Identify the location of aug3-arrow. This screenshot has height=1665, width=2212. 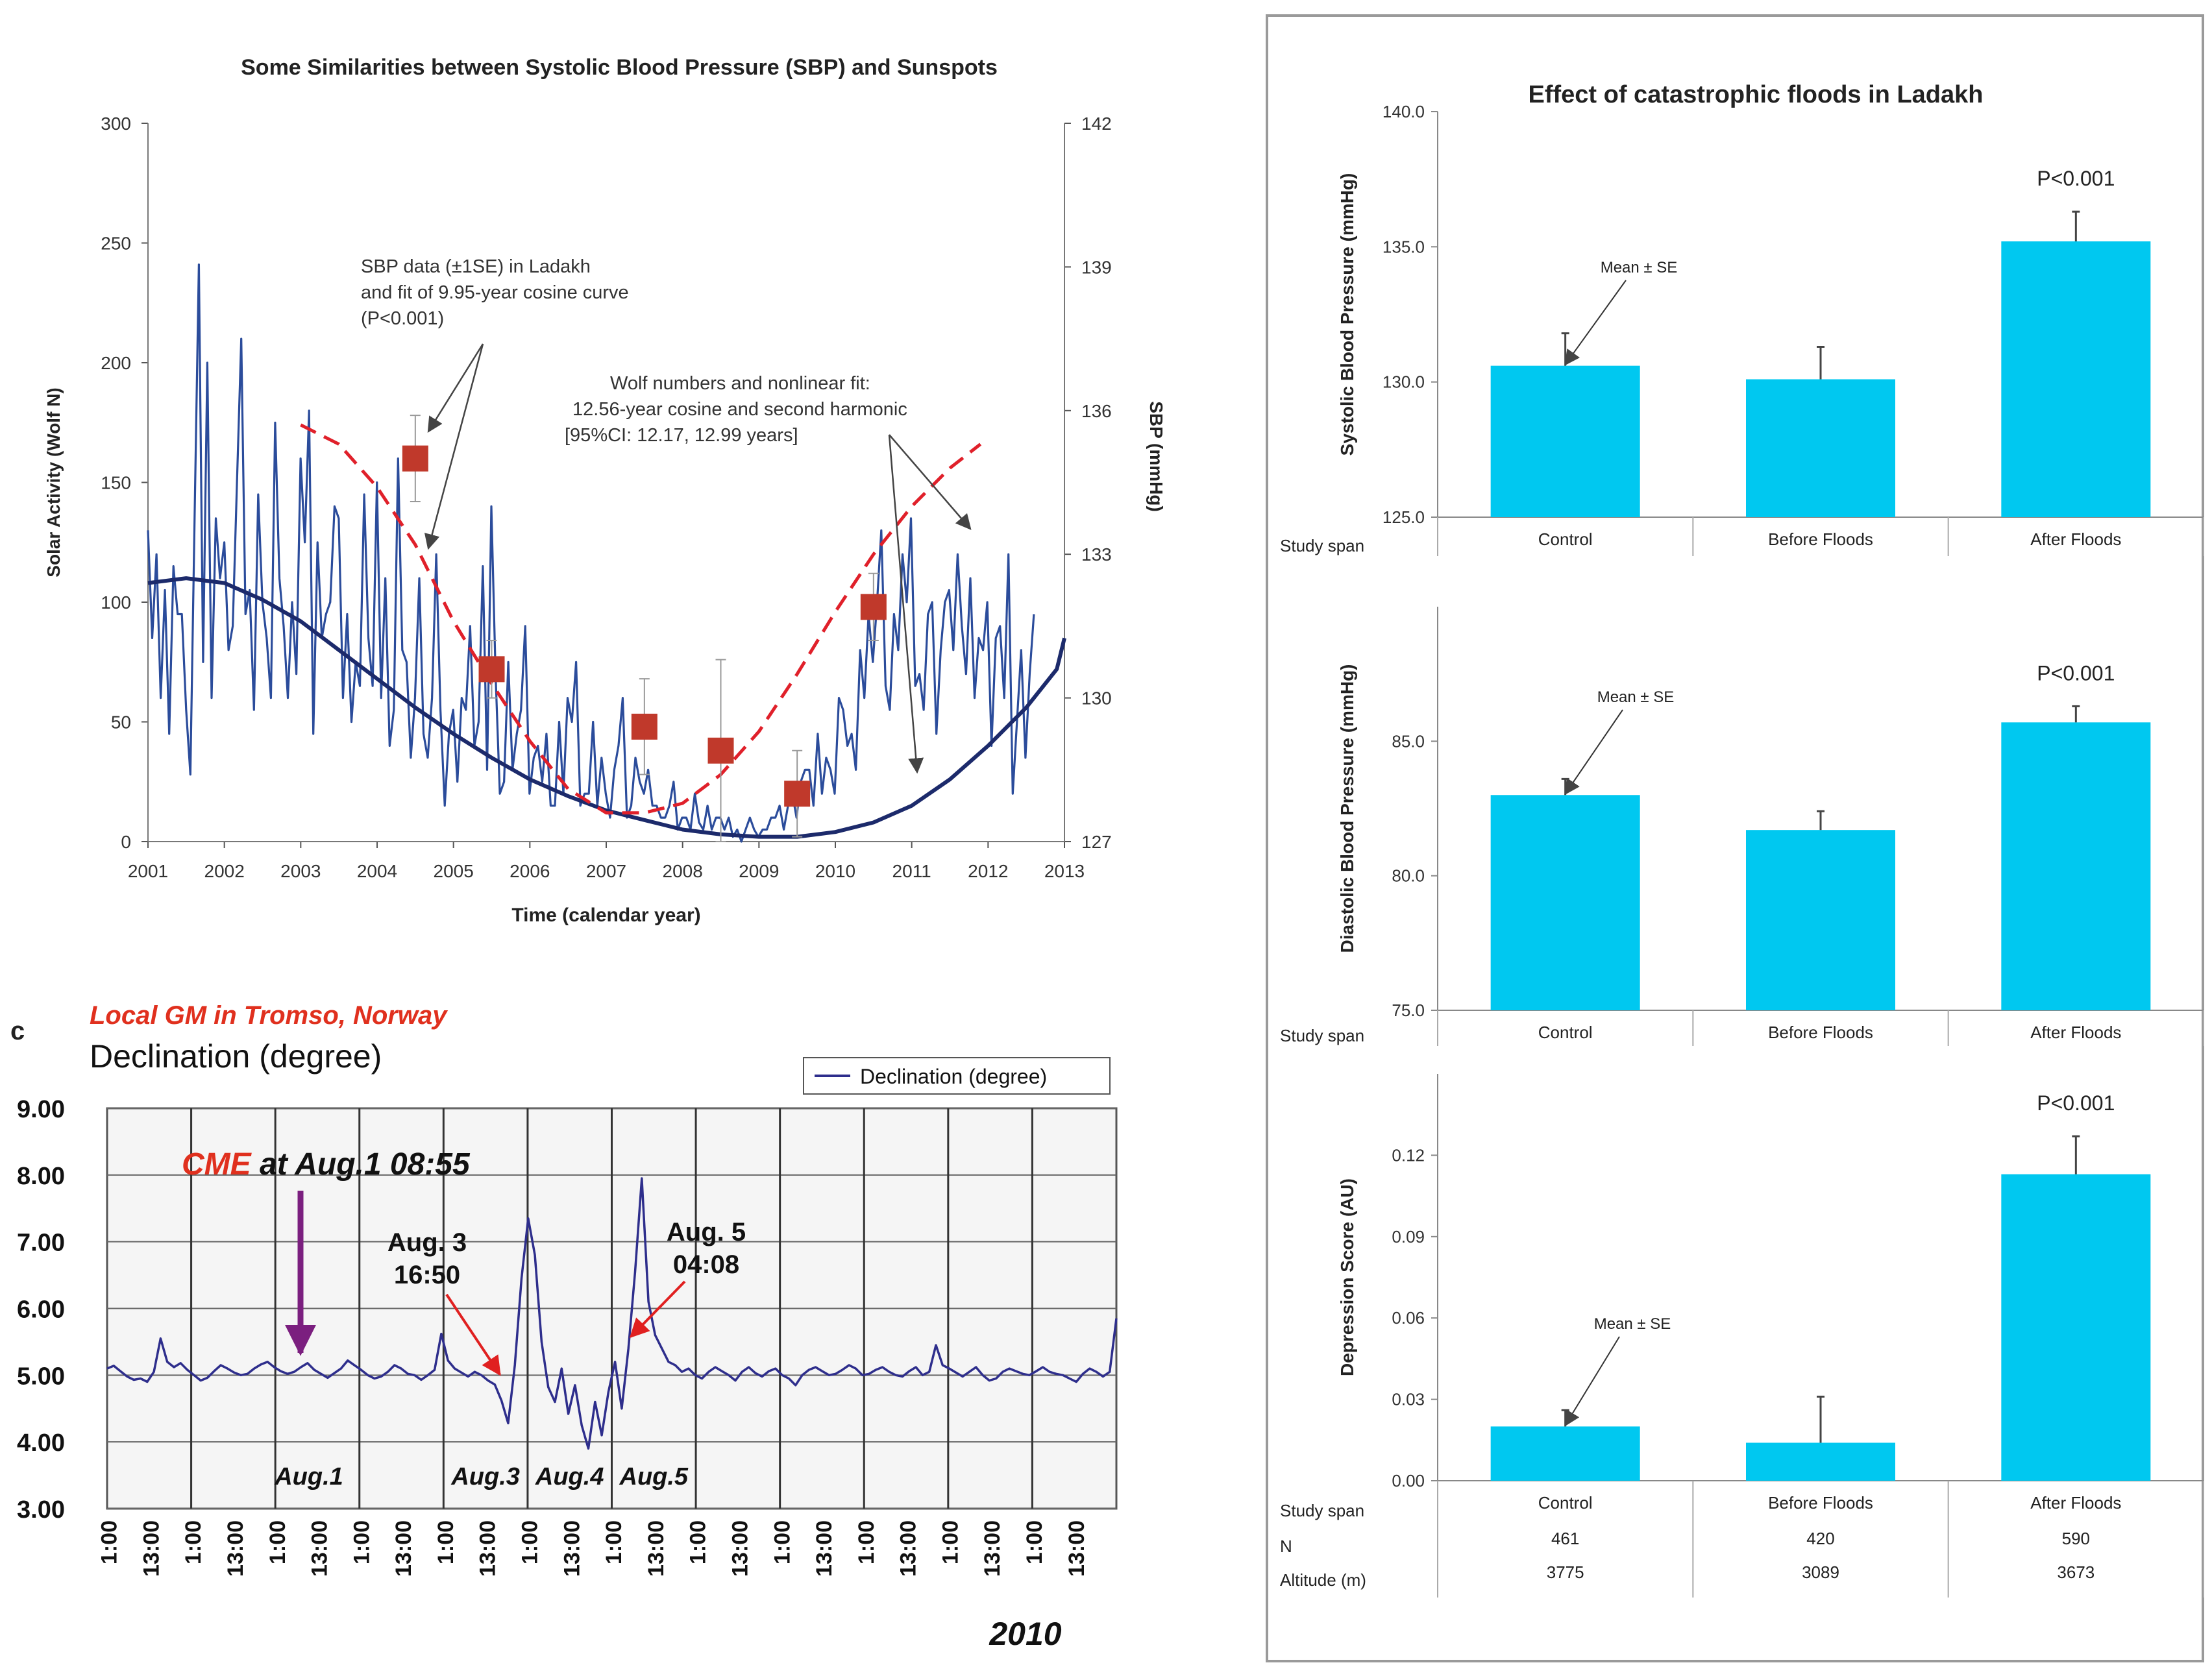
(473, 1334).